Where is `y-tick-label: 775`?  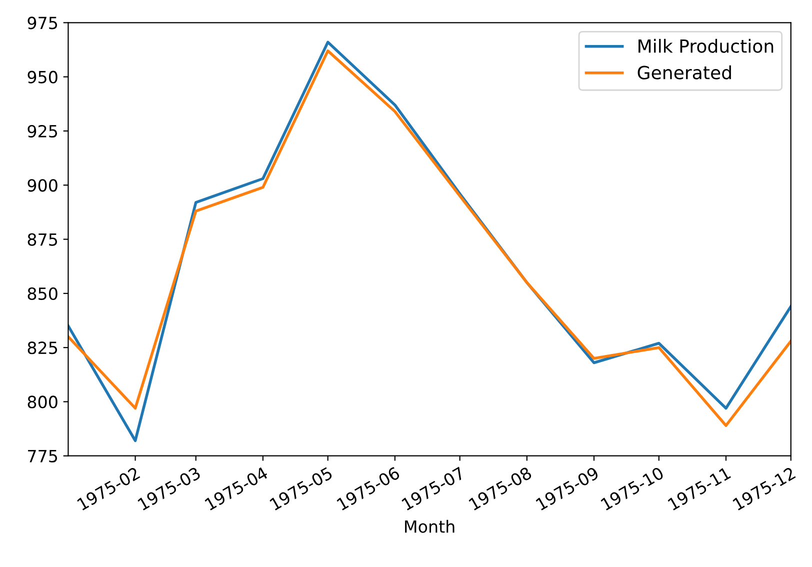
y-tick-label: 775 is located at coordinates (43, 456).